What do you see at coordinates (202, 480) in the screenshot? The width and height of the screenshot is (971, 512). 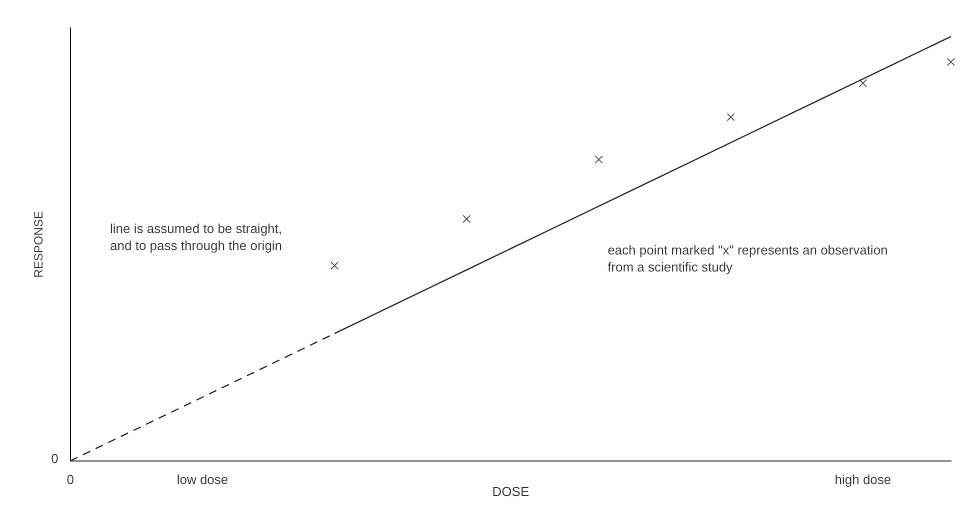 I see `x-tick-label: low dose` at bounding box center [202, 480].